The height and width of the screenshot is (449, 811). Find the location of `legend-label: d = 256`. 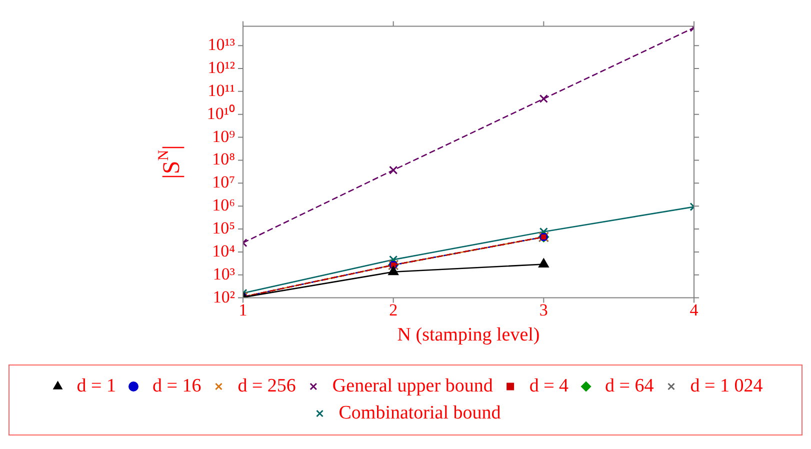

legend-label: d = 256 is located at coordinates (267, 385).